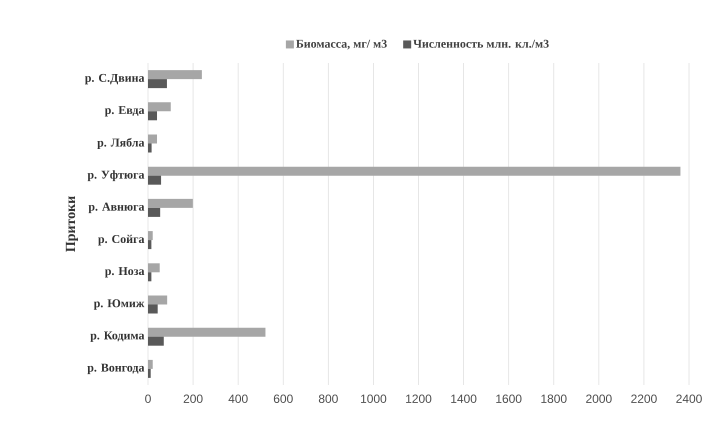 The height and width of the screenshot is (428, 711). I want to click on y-tick-label: р. Сойга, so click(121, 240).